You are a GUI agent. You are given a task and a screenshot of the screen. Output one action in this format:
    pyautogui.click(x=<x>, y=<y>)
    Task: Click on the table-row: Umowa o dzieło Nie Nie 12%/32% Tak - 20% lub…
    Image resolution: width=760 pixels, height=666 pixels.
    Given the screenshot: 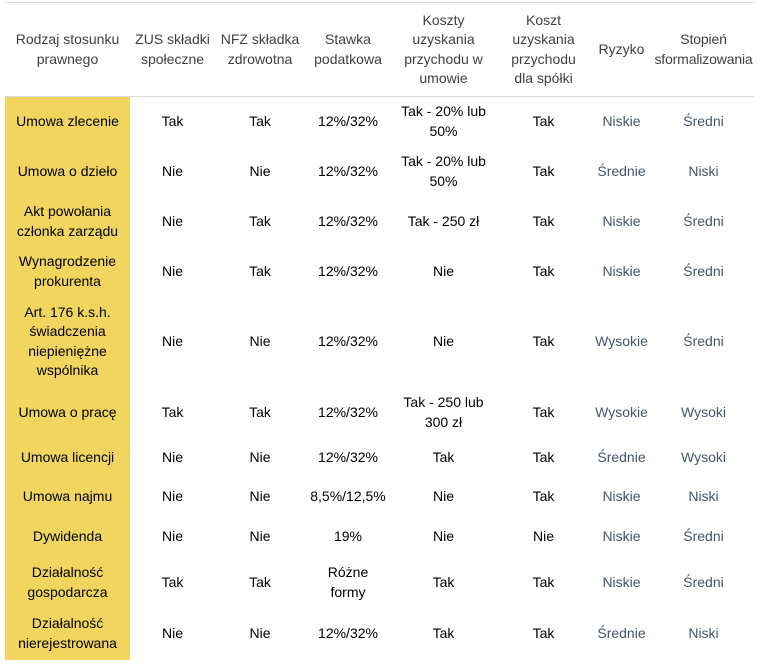 What is the action you would take?
    pyautogui.click(x=380, y=171)
    